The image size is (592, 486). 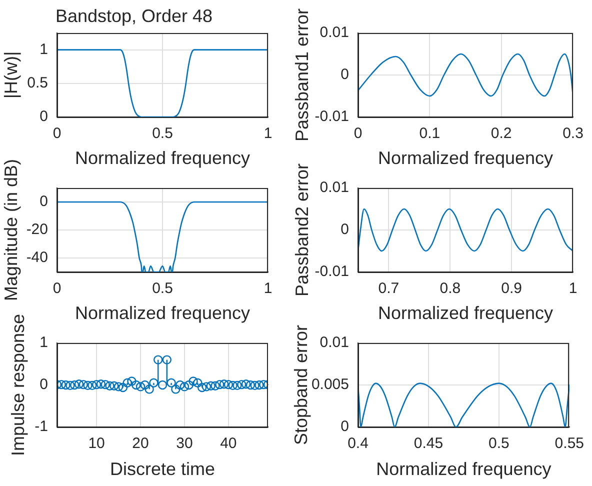 I want to click on y-axis-title: Passband1 error, so click(x=302, y=75).